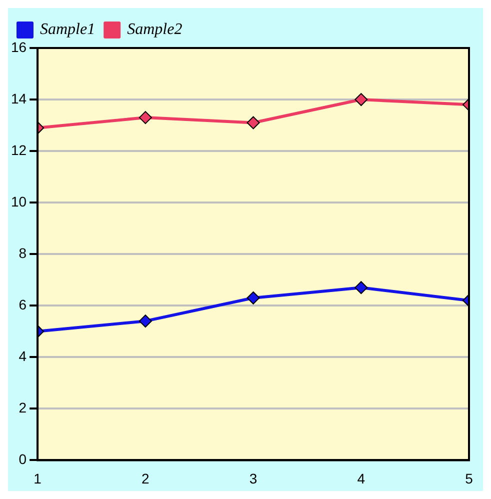 This screenshot has height=499, width=491. I want to click on y-tick-label: 10, so click(18, 201).